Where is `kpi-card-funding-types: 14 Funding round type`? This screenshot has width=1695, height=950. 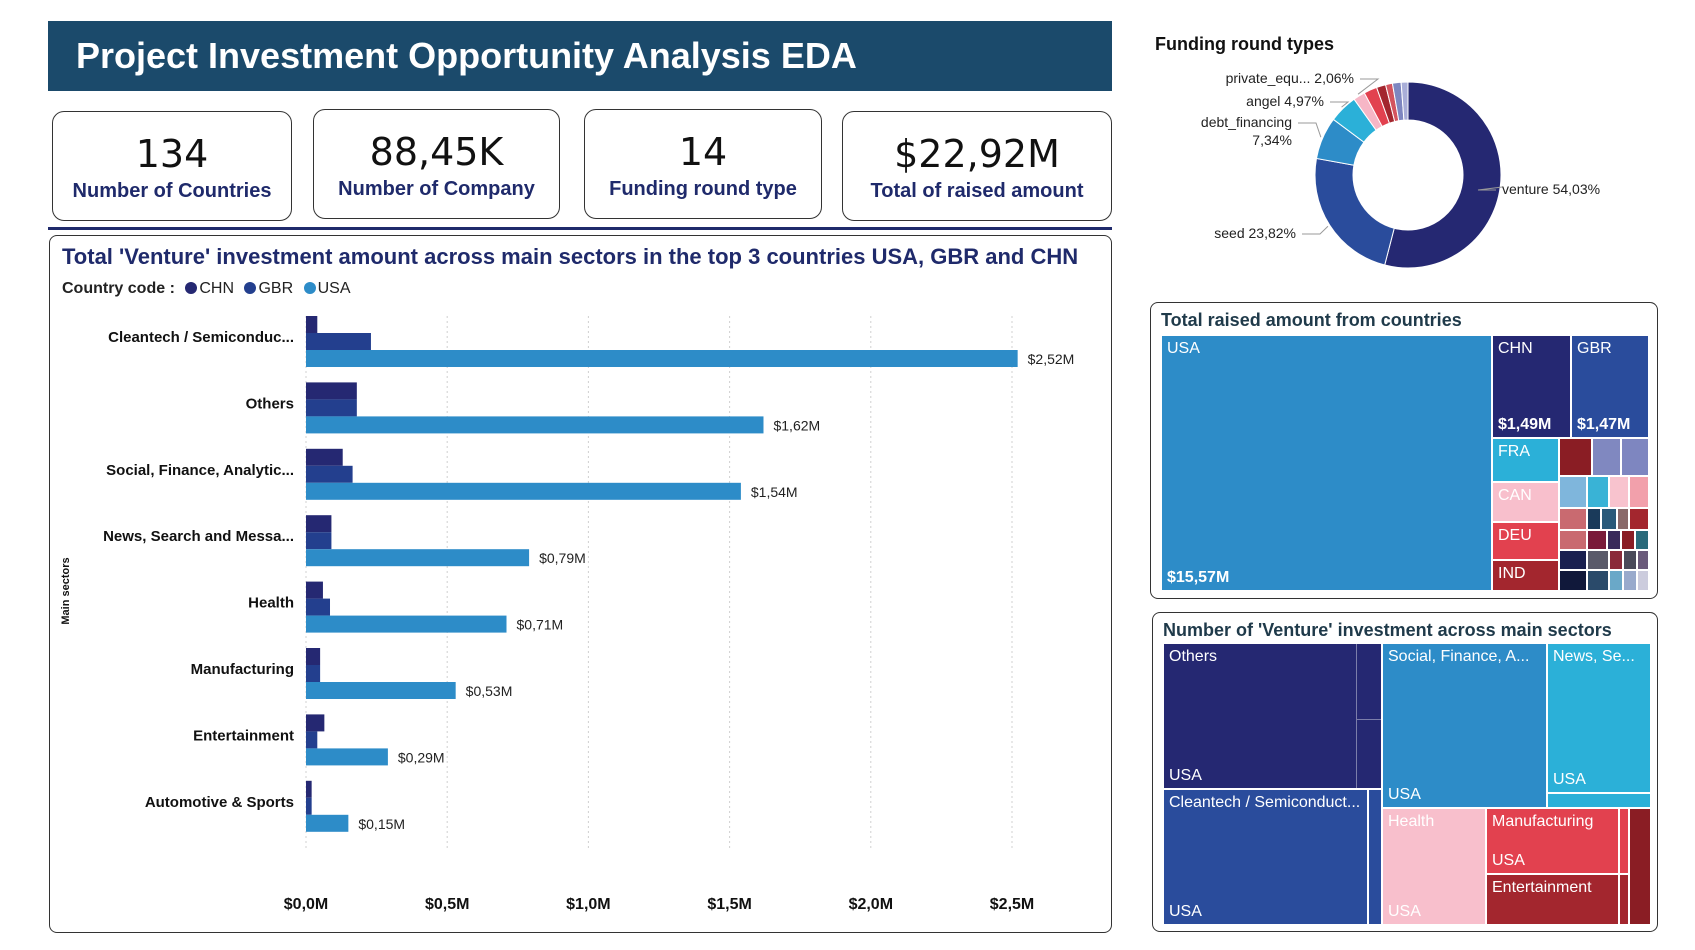 kpi-card-funding-types: 14 Funding round type is located at coordinates (703, 164).